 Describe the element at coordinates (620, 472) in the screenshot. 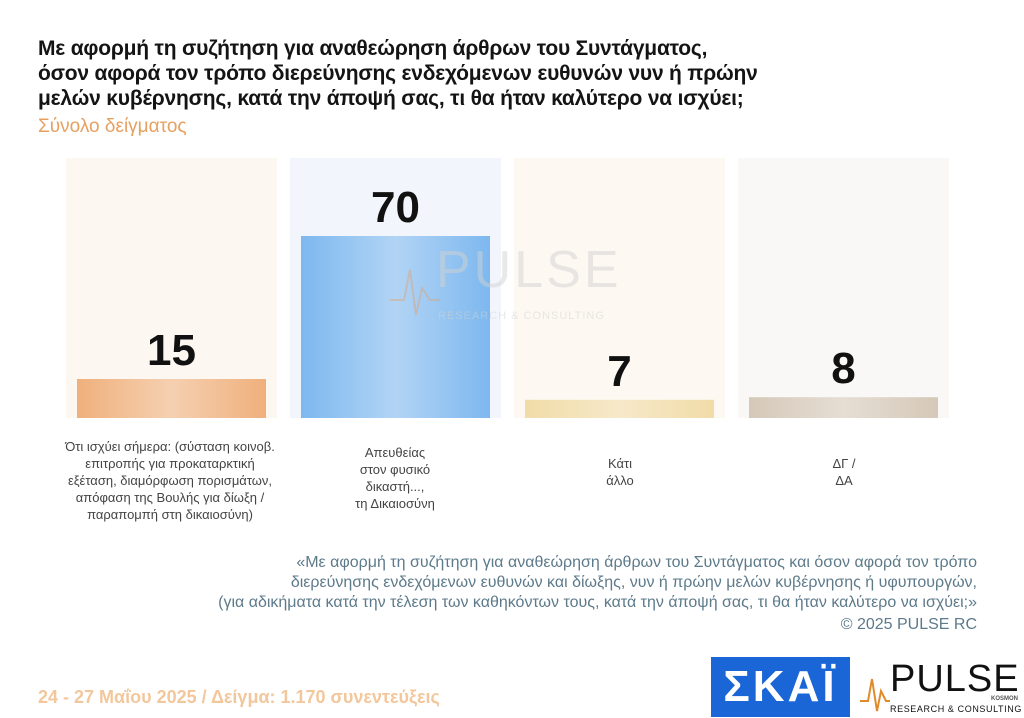

I see `category-label-other: Κάτι άλλο` at that location.